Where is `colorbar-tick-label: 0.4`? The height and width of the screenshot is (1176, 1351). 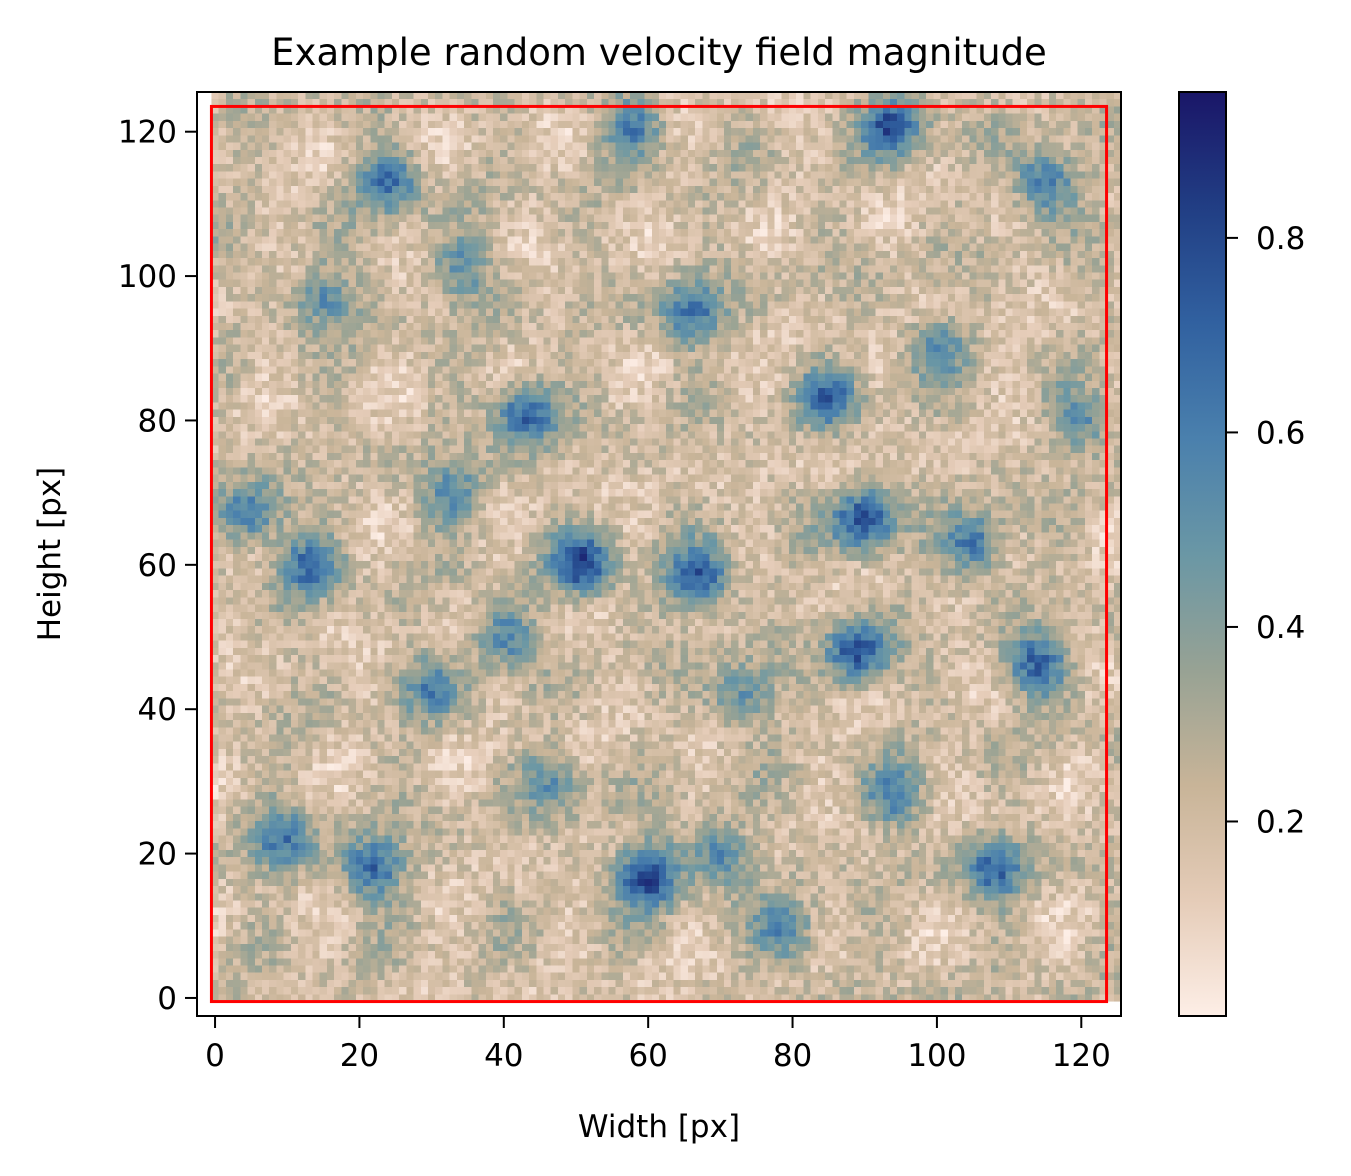 colorbar-tick-label: 0.4 is located at coordinates (1280, 628).